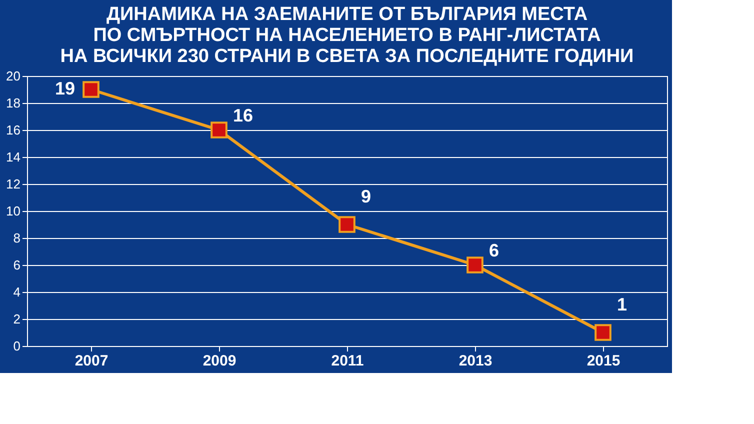 The image size is (754, 424). What do you see at coordinates (366, 196) in the screenshot?
I see `data-label: 9` at bounding box center [366, 196].